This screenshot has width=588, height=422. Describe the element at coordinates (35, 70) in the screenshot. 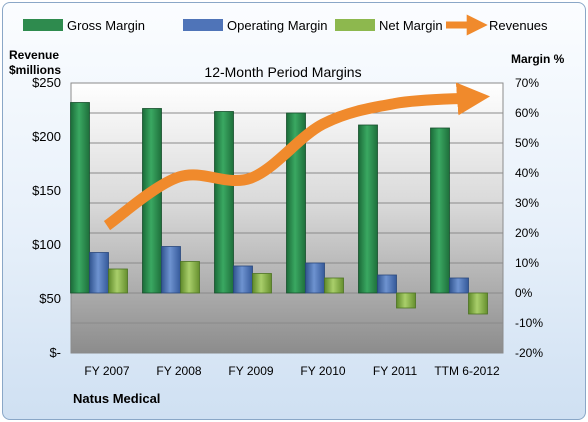

I see `left-axis-title-line2: $millions` at that location.